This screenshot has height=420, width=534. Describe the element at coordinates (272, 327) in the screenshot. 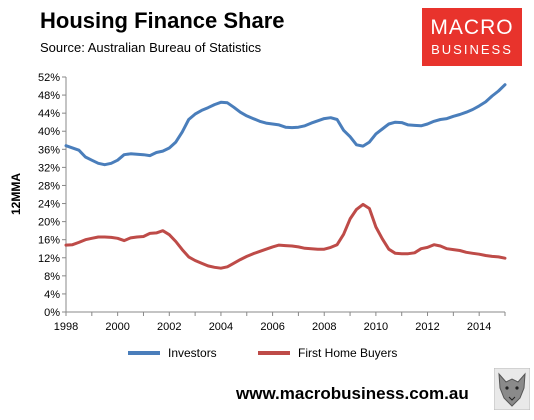

I see `x-tick-label: 2006` at that location.